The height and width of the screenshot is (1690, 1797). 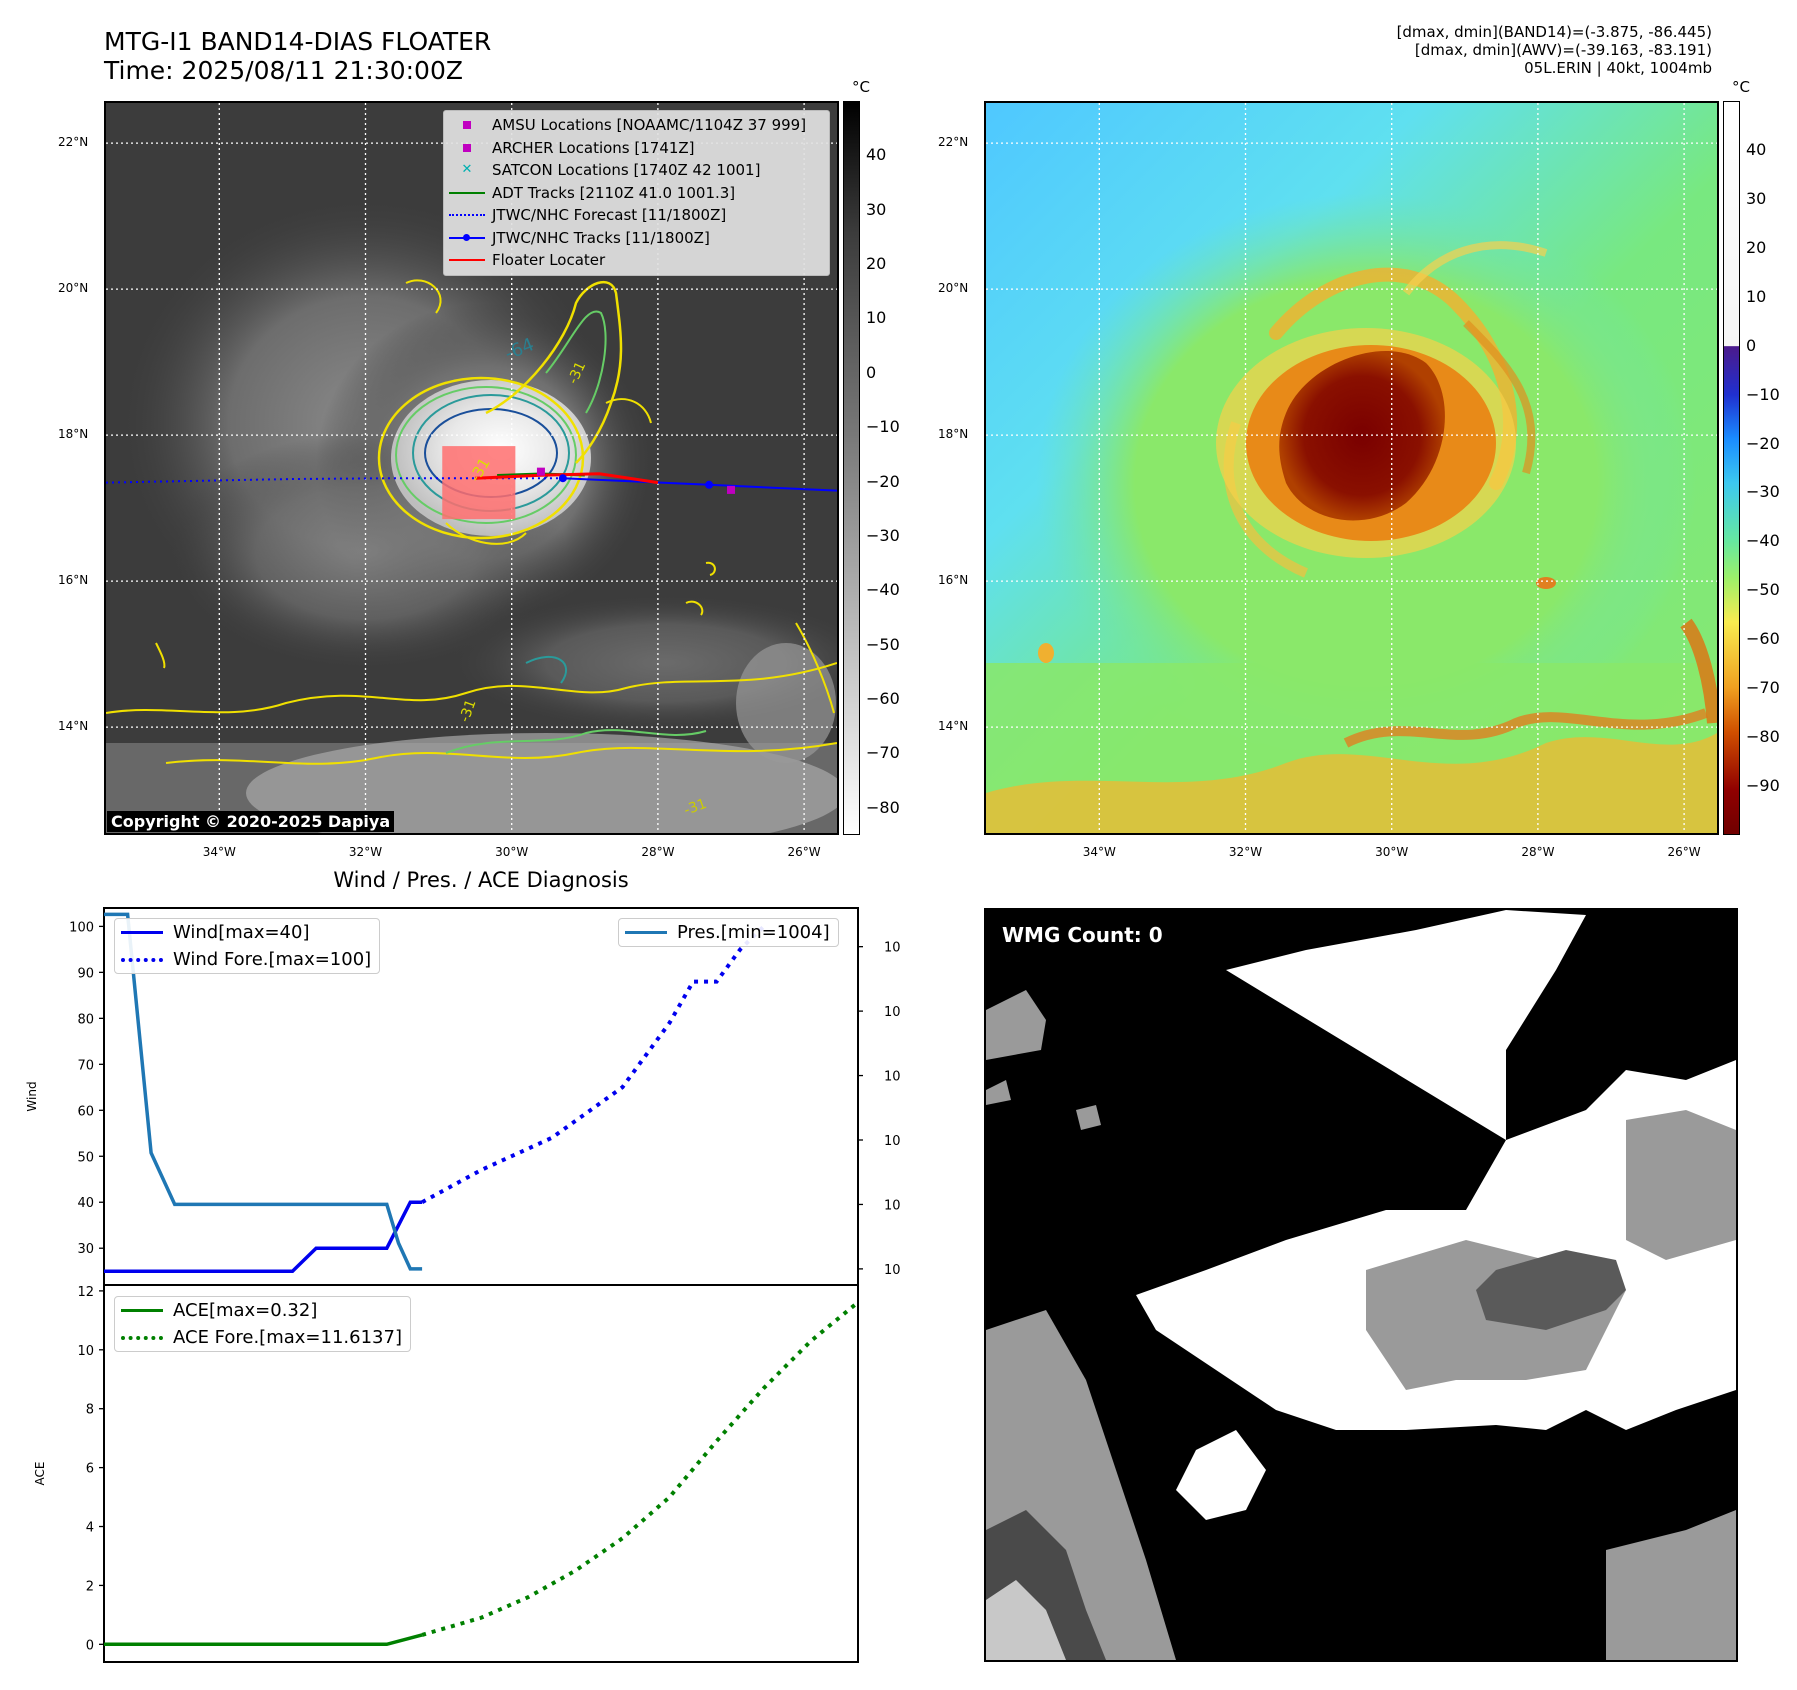 I want to click on series-line-pres-, so click(x=263, y=1091).